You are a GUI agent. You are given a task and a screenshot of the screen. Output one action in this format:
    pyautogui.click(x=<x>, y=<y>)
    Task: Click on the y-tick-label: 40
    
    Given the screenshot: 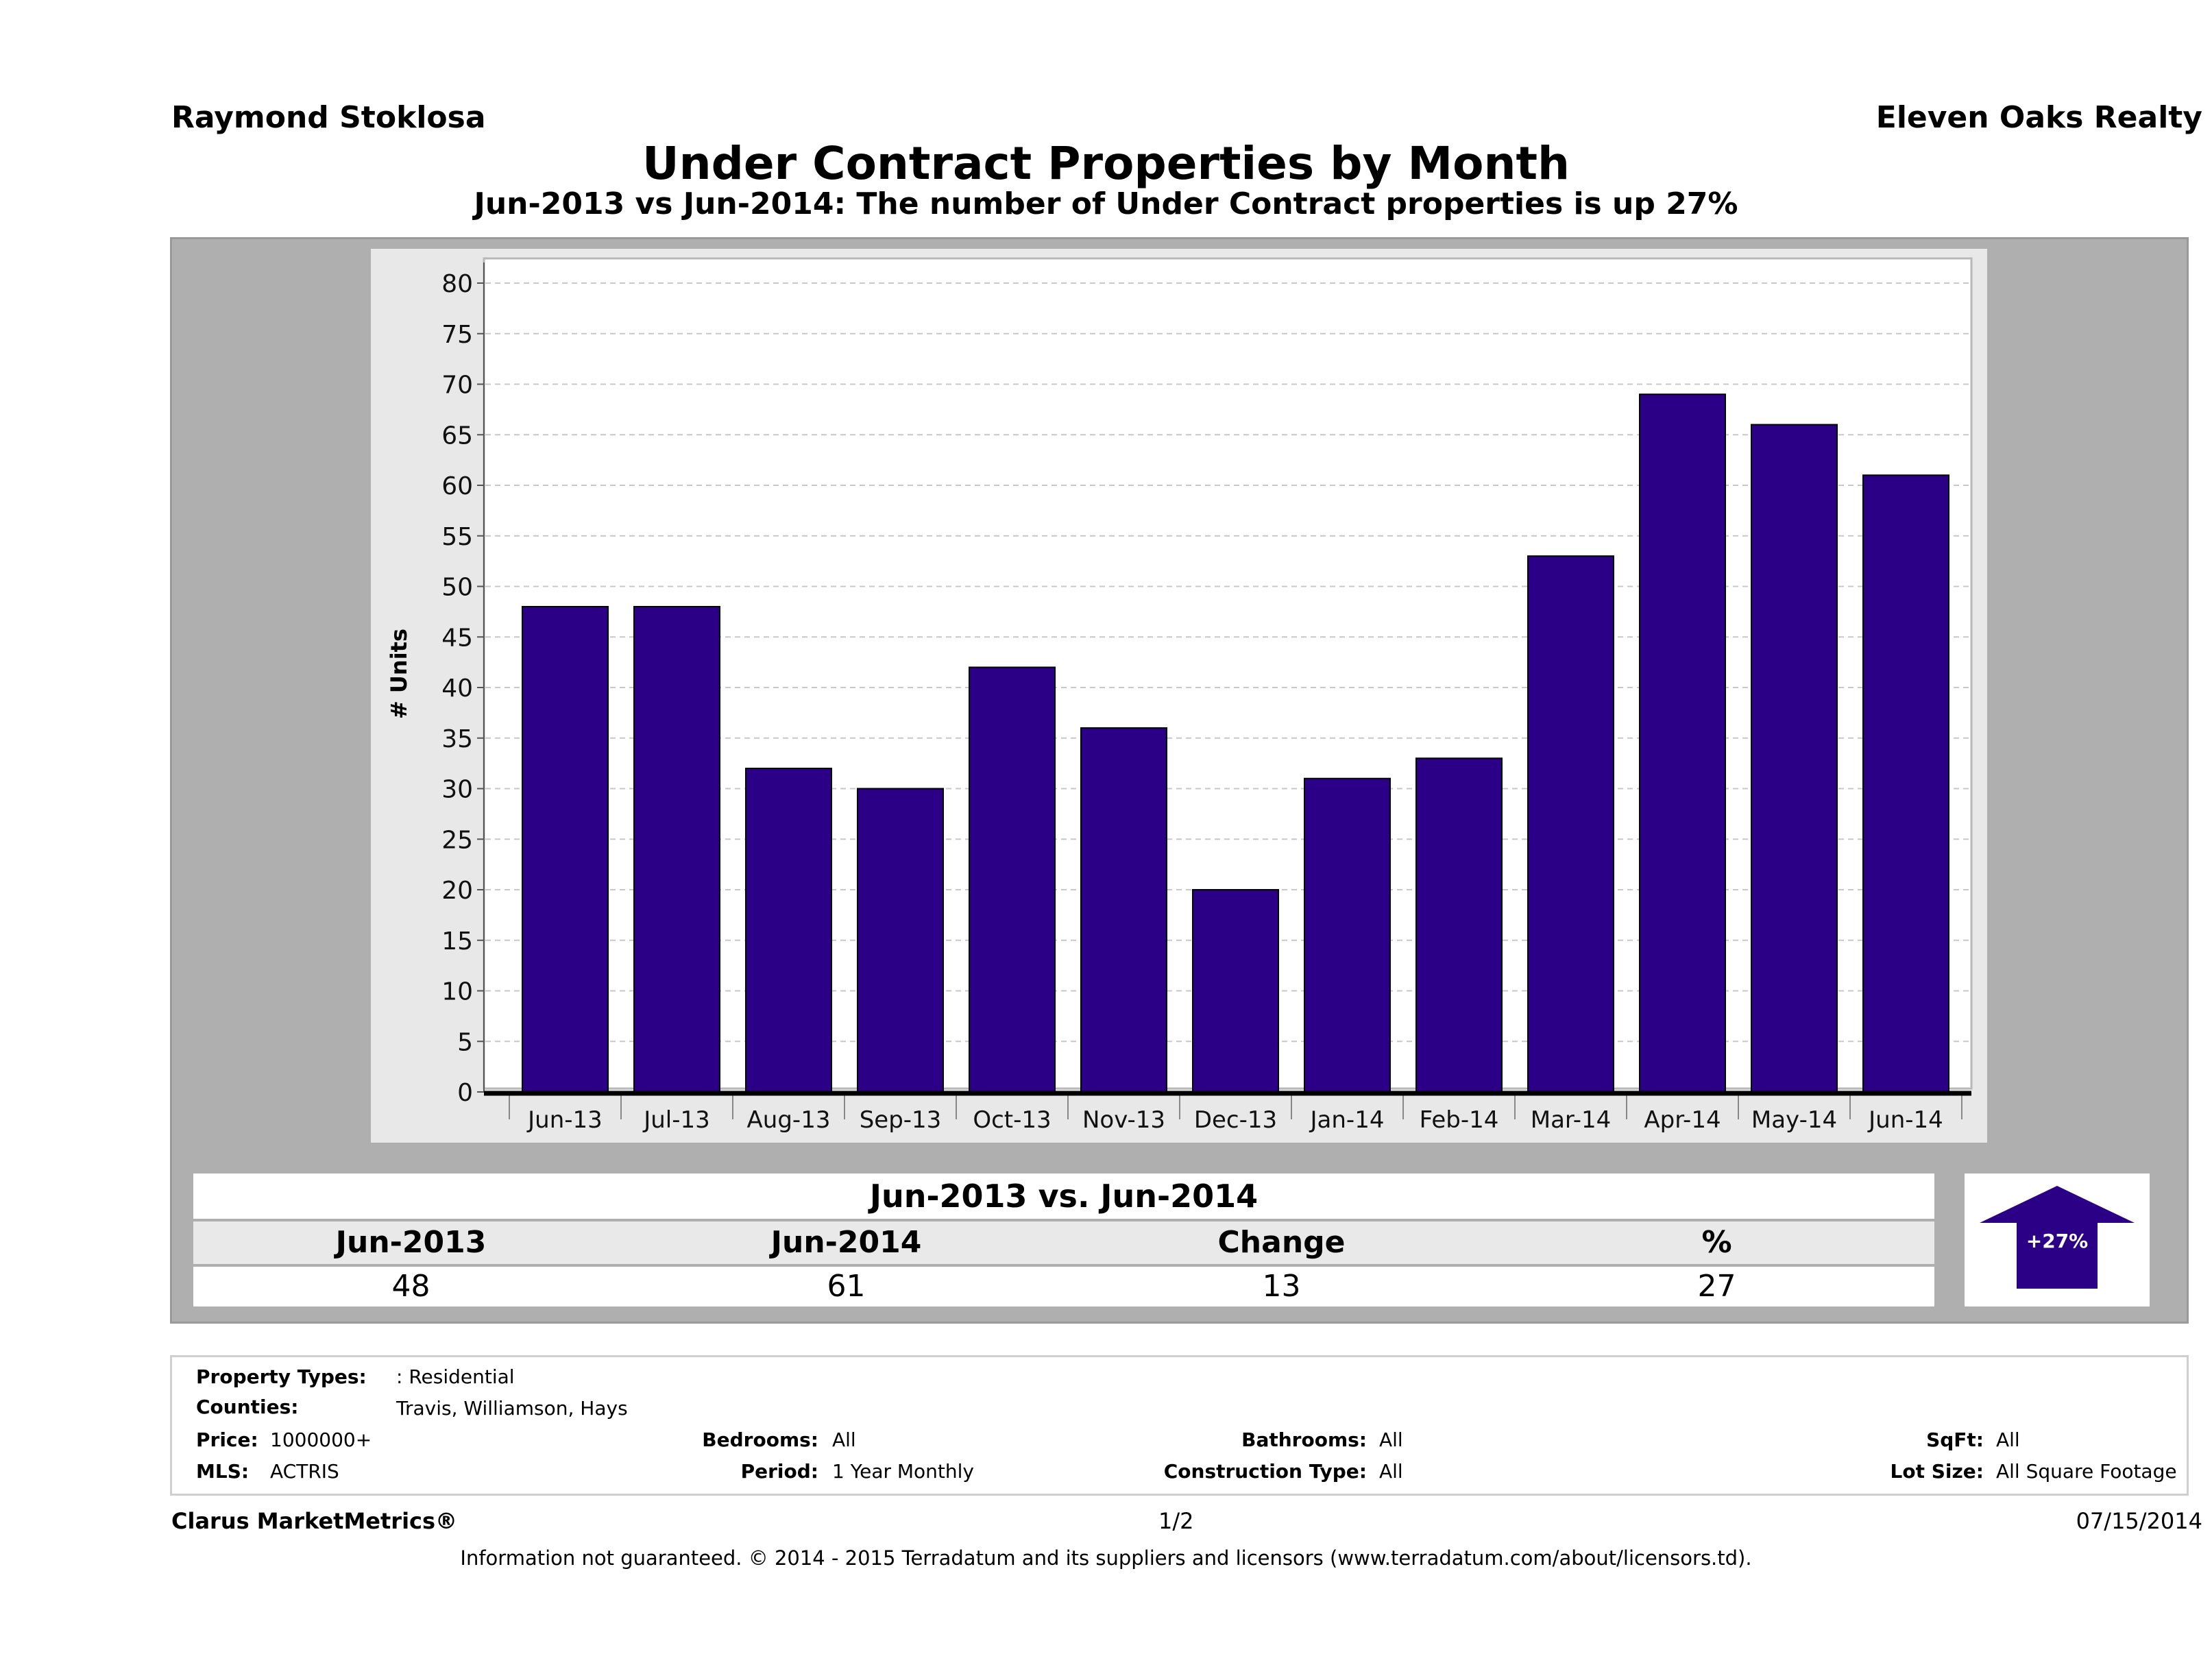 What is the action you would take?
    pyautogui.click(x=457, y=688)
    